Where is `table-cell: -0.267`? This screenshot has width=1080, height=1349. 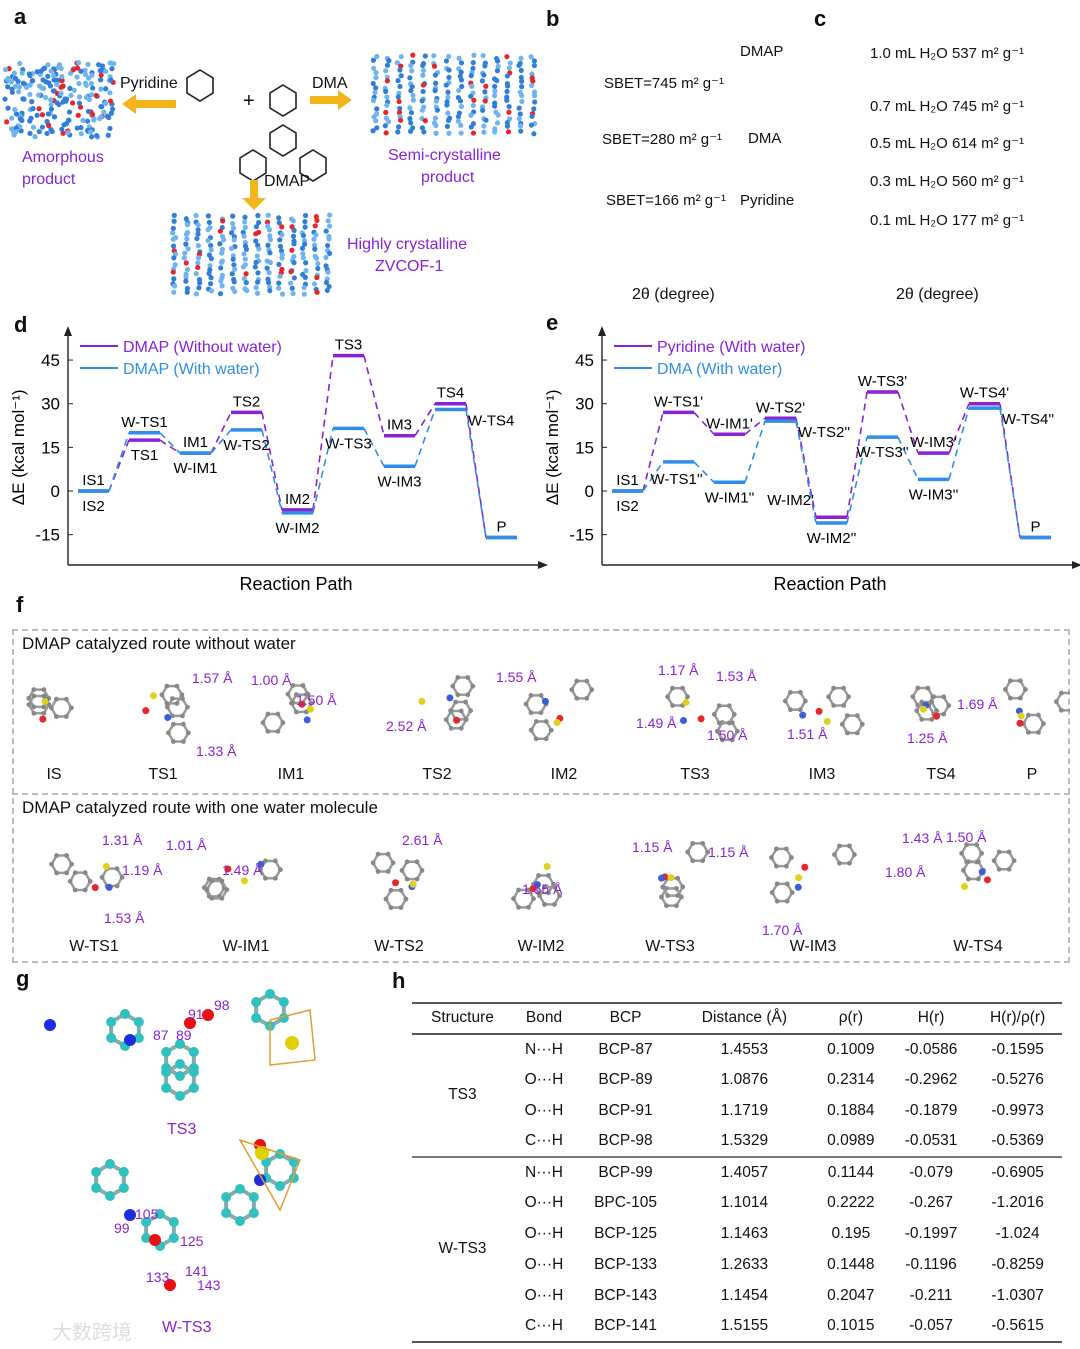
table-cell: -0.267 is located at coordinates (931, 1203).